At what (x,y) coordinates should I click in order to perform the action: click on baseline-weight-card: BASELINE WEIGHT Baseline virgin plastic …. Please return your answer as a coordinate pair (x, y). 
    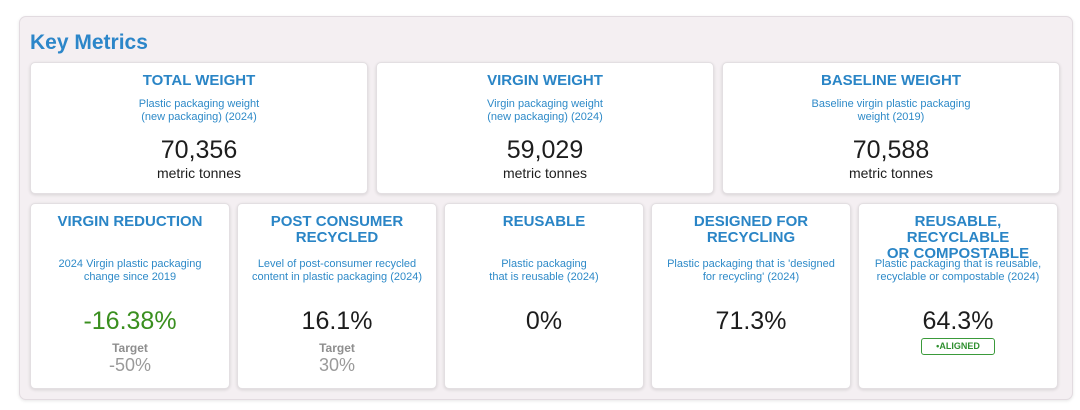
    Looking at the image, I should click on (891, 128).